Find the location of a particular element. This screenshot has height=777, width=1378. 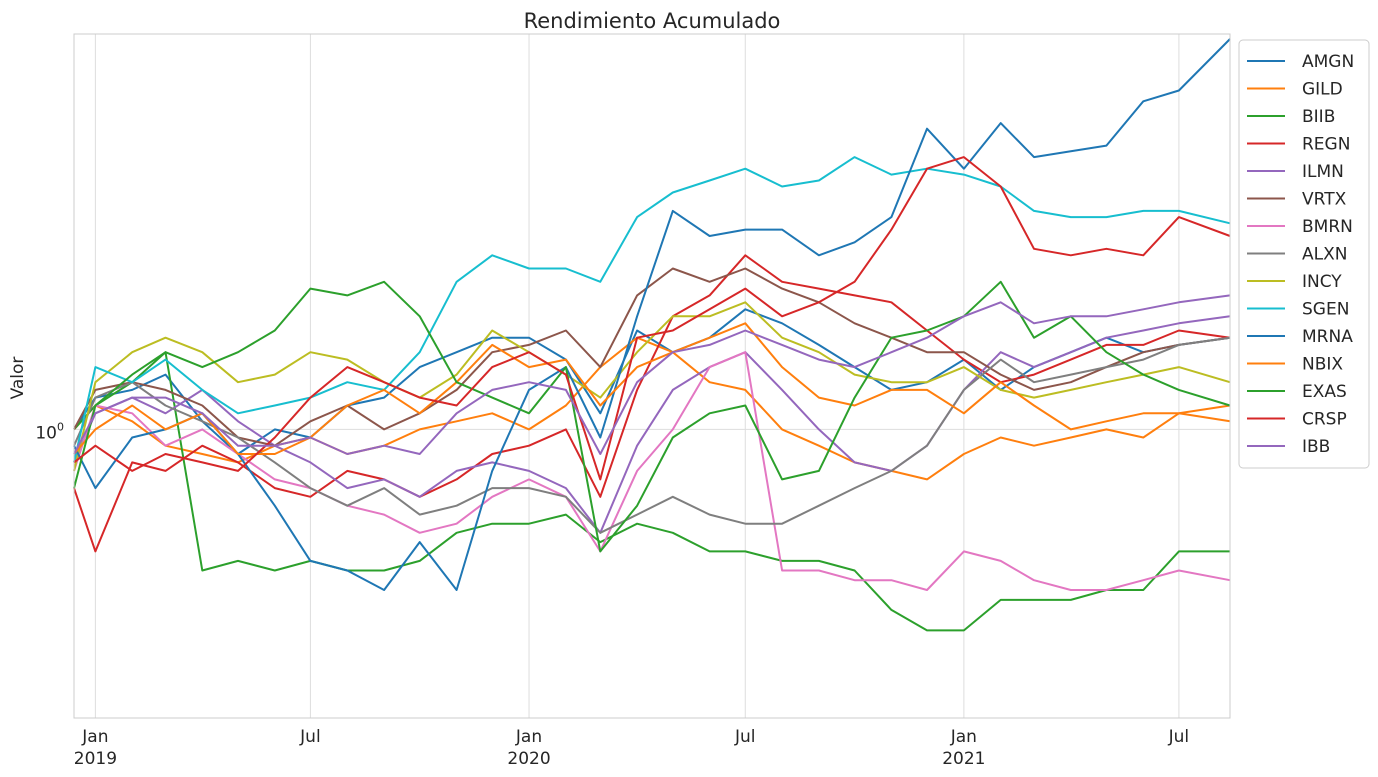

legend-label-sgen: SGEN is located at coordinates (1325, 310).